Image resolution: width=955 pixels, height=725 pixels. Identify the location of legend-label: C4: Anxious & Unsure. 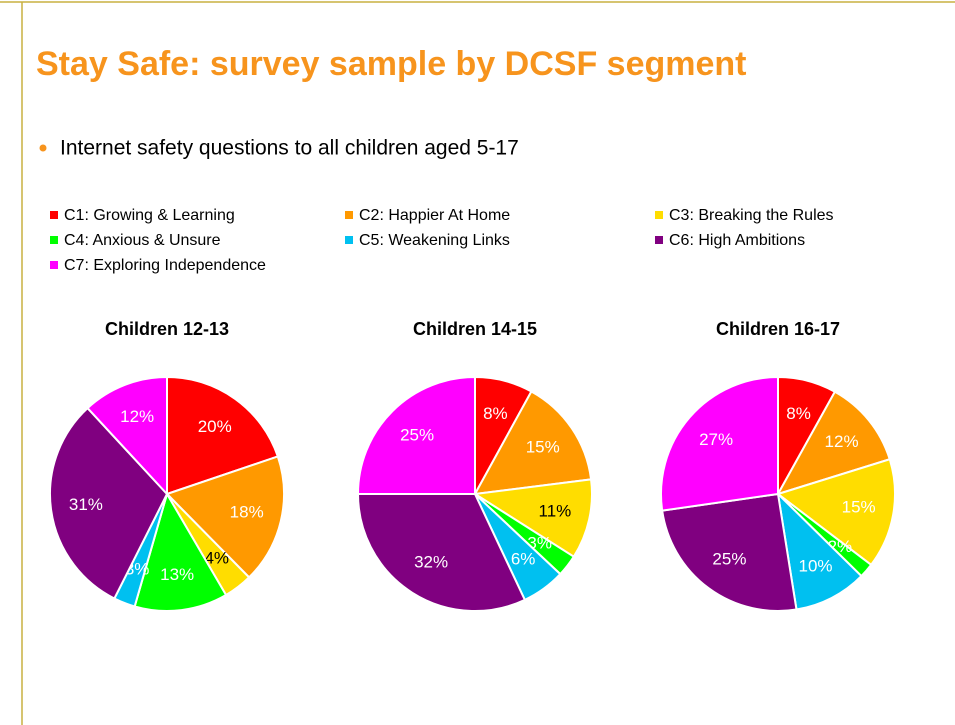
(142, 240).